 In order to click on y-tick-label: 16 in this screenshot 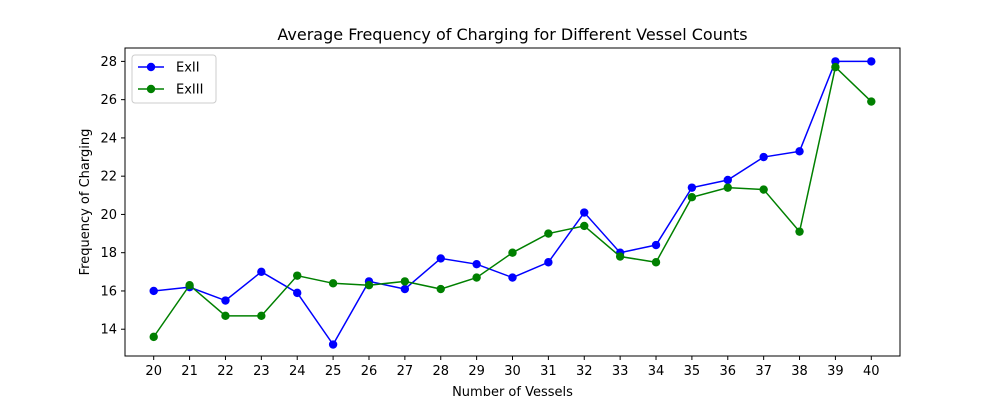, I will do `click(108, 291)`.